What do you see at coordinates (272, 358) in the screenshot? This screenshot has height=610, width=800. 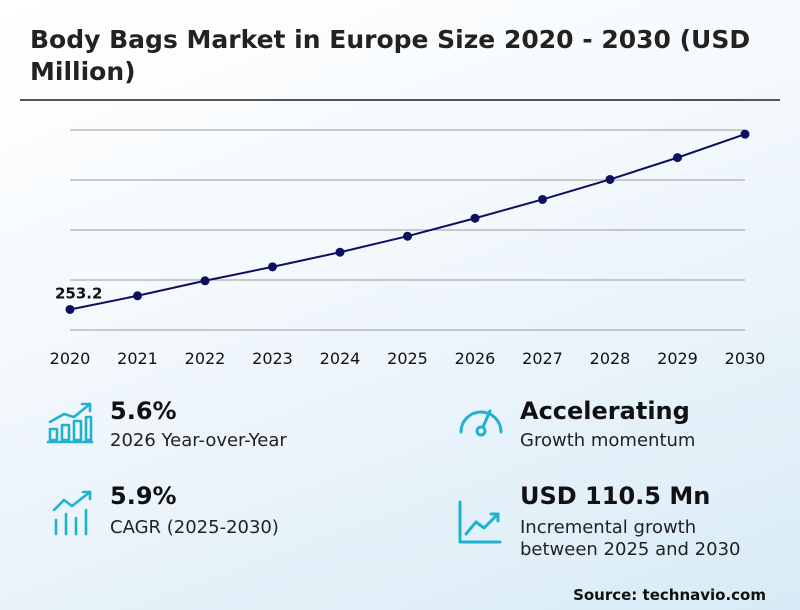 I see `x-tick-label-2023: 2023` at bounding box center [272, 358].